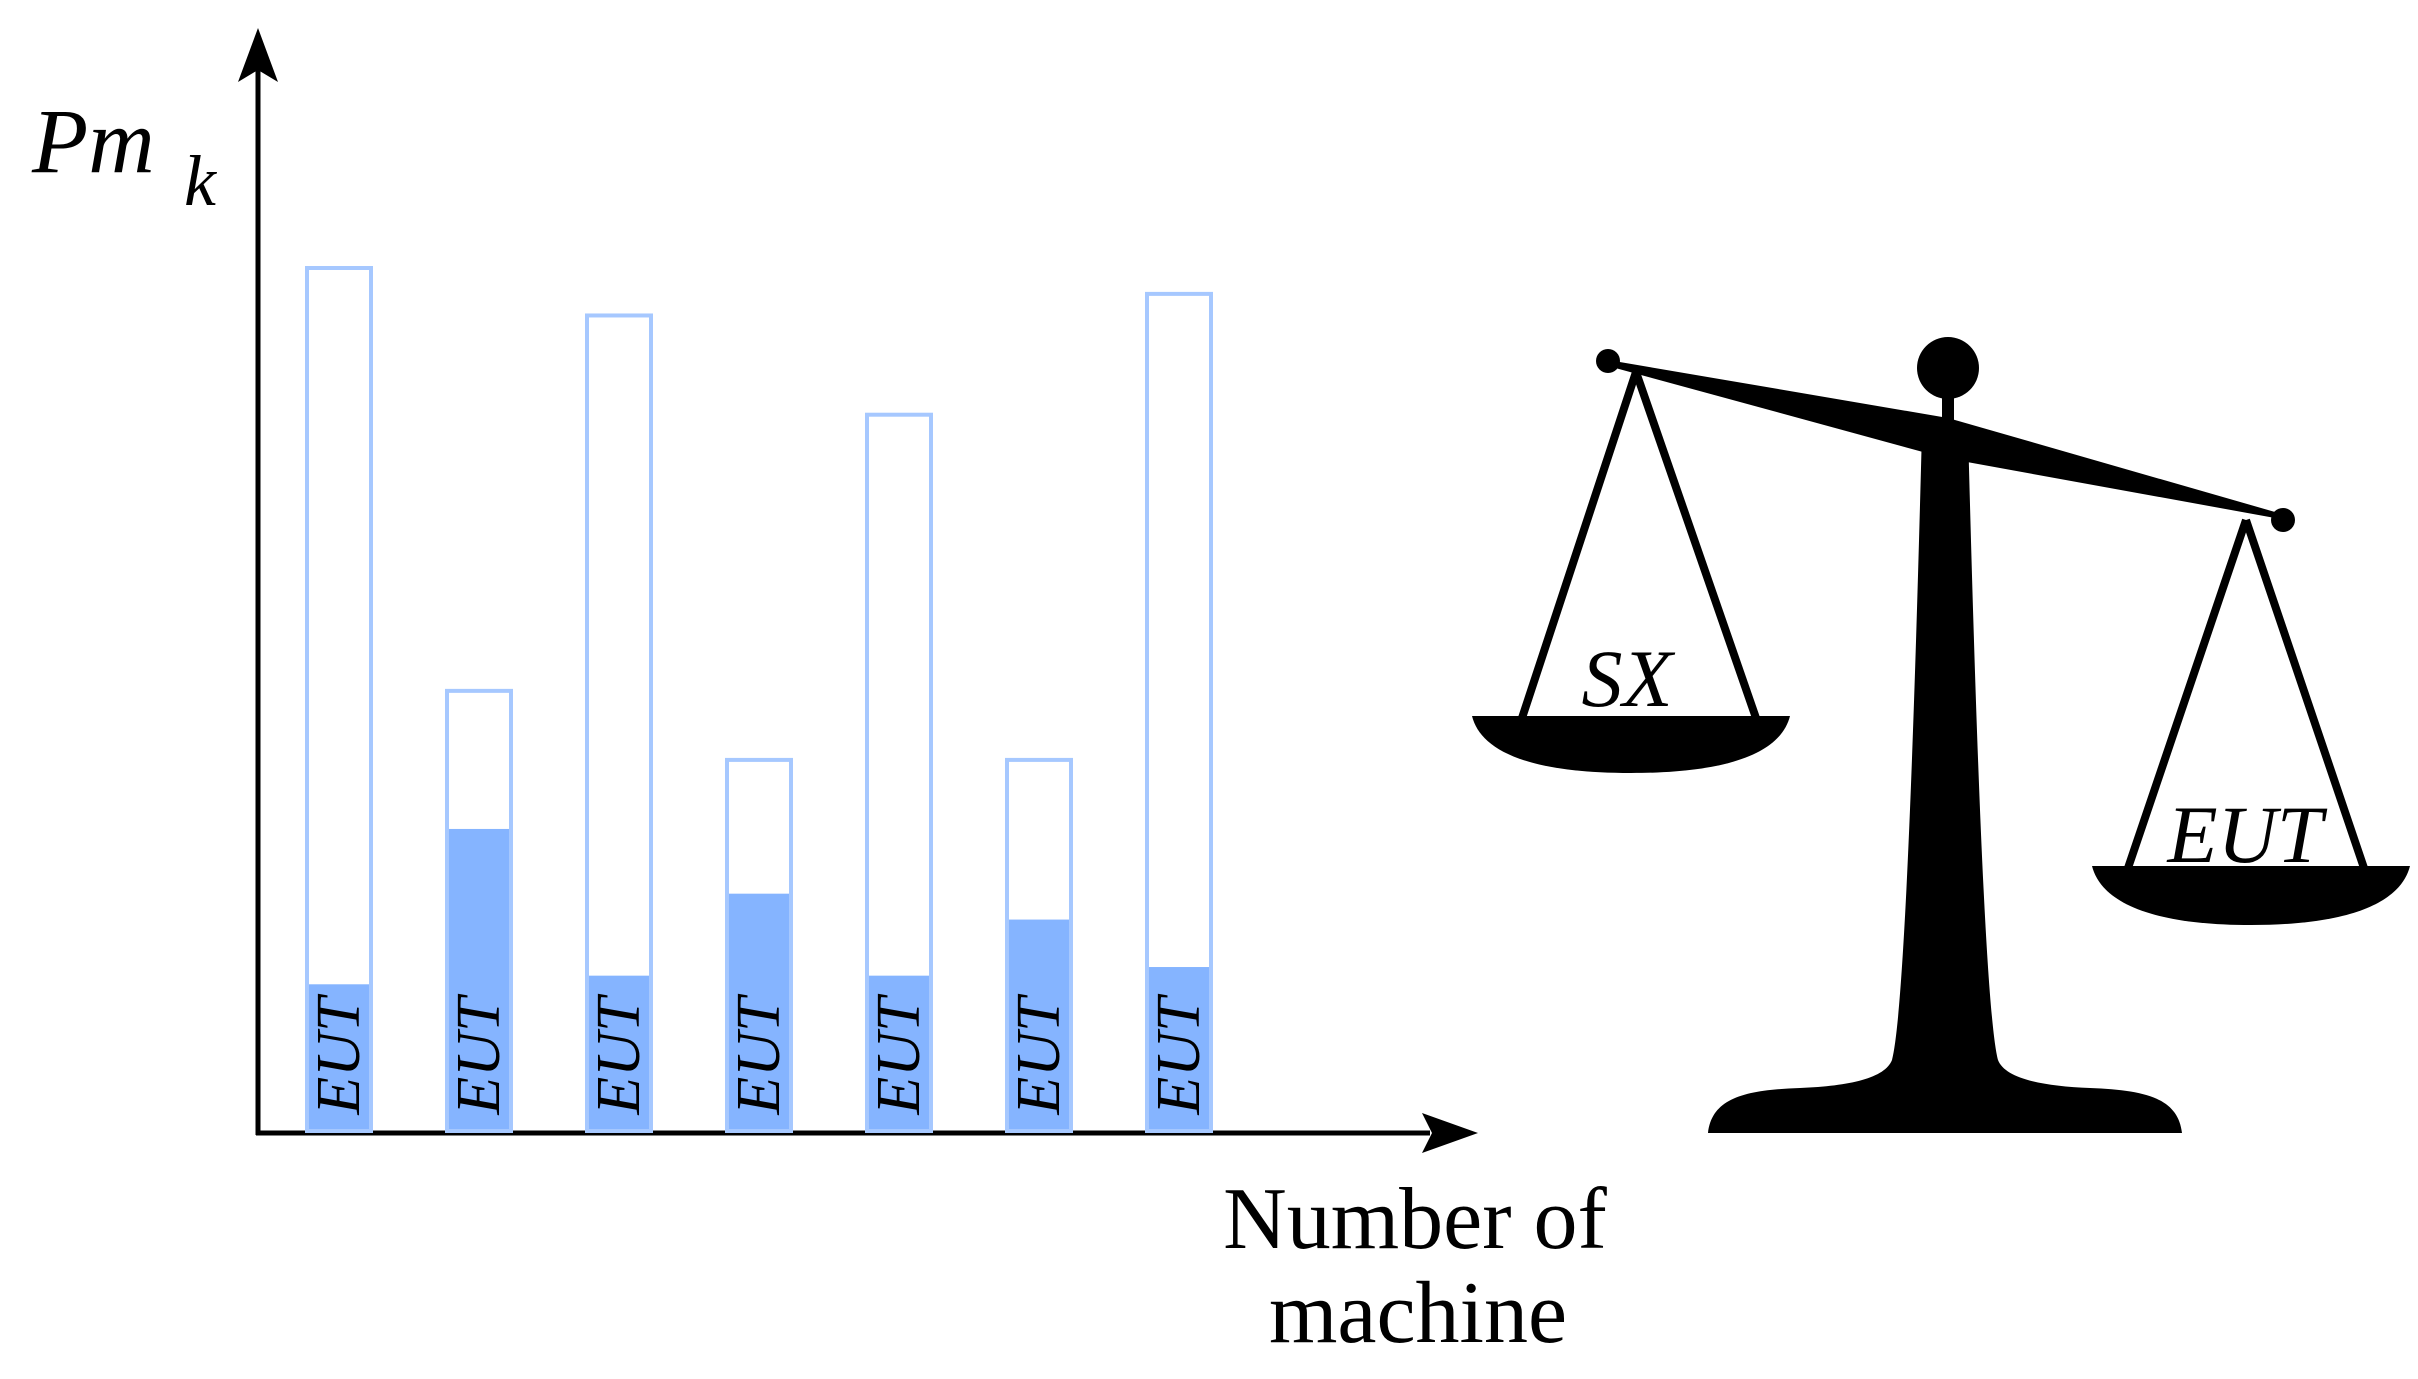  Describe the element at coordinates (1631, 744) in the screenshot. I see `left-pan` at that location.